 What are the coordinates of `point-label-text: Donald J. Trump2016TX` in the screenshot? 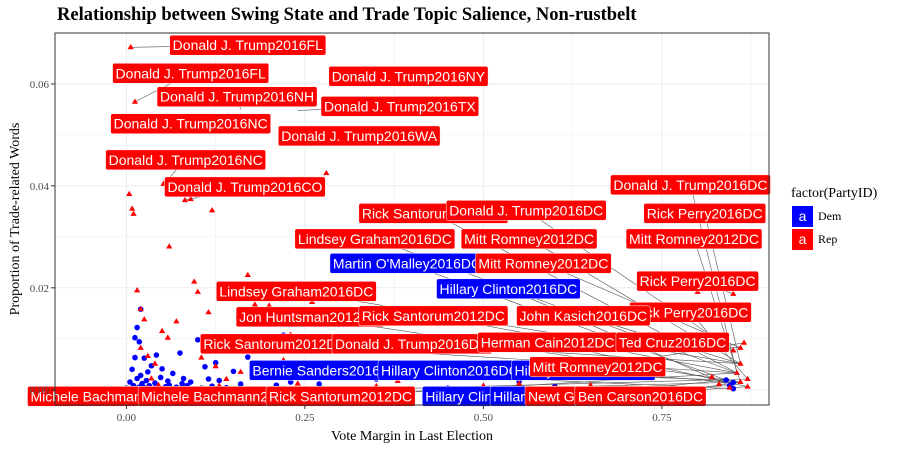 It's located at (400, 106).